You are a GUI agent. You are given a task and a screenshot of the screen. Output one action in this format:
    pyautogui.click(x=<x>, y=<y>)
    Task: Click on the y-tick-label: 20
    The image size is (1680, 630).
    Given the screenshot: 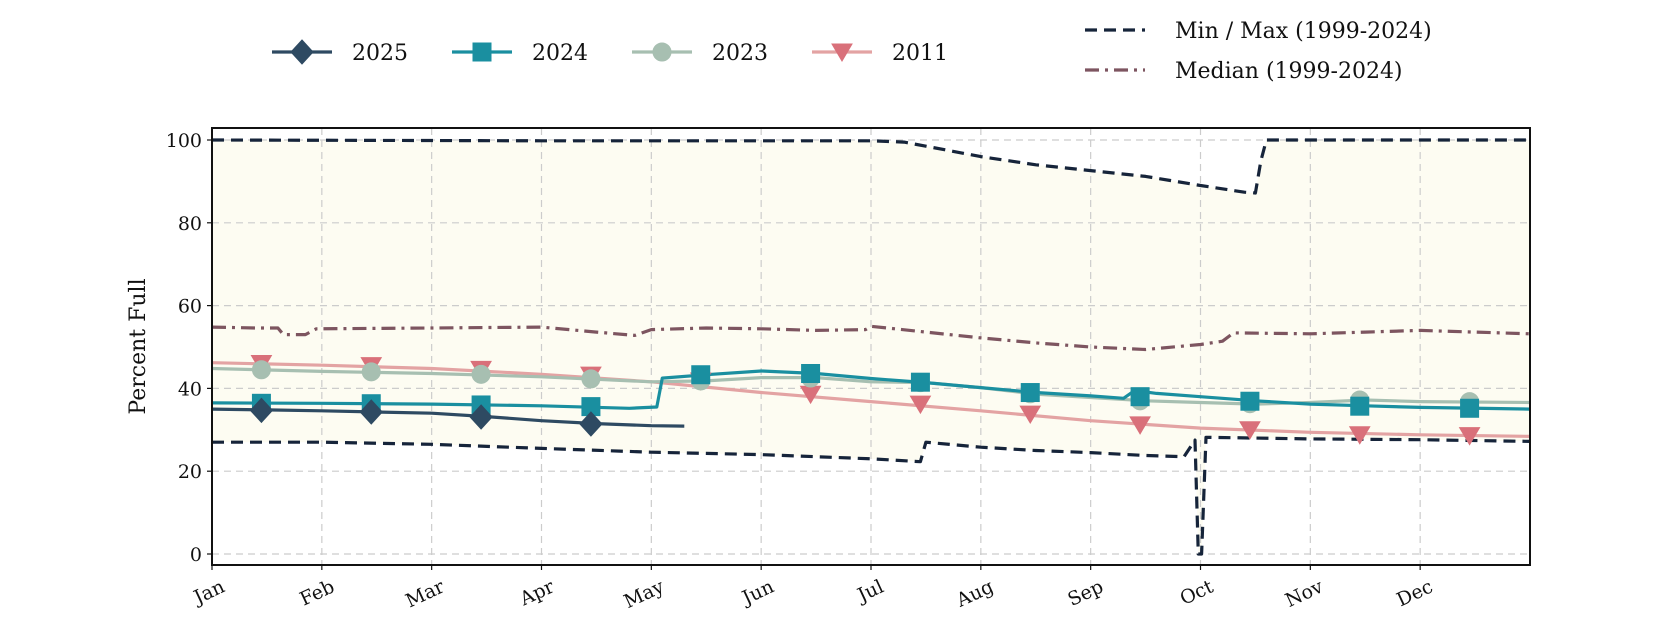 What is the action you would take?
    pyautogui.click(x=190, y=472)
    